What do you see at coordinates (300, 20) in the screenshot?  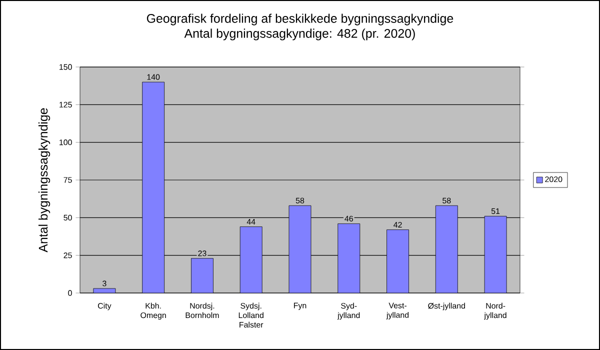 I see `chart-title: Geografisk fordeling af beskikkede bygningssagkyndige` at bounding box center [300, 20].